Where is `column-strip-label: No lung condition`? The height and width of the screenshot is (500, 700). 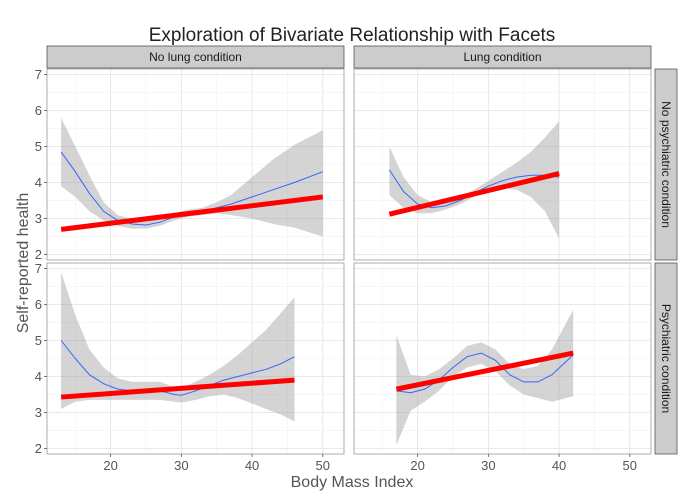
column-strip-label: No lung condition is located at coordinates (195, 57).